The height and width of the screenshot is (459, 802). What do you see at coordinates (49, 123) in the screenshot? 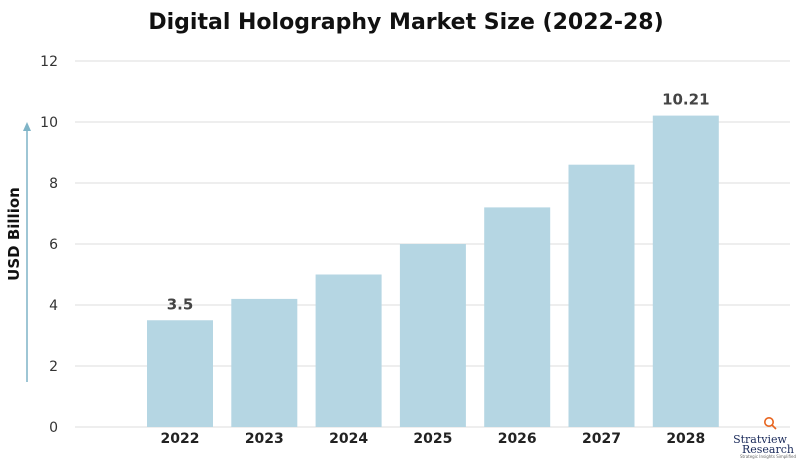
I see `y-tick-label: 10` at bounding box center [49, 123].